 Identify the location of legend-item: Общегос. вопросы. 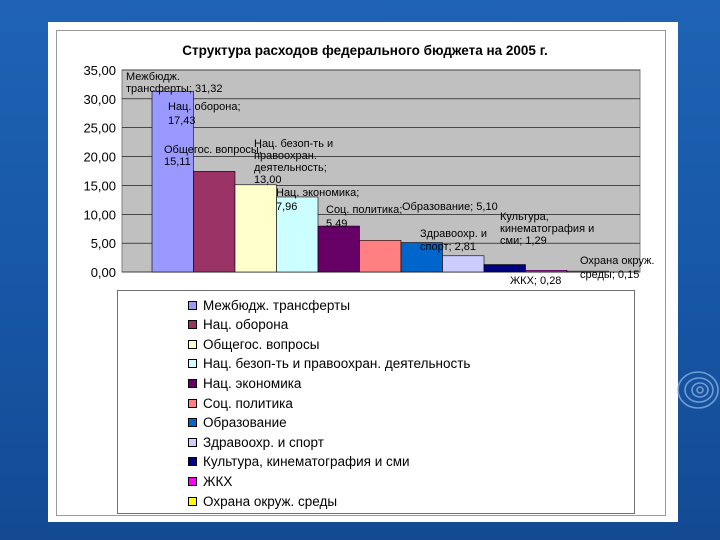
(253, 344).